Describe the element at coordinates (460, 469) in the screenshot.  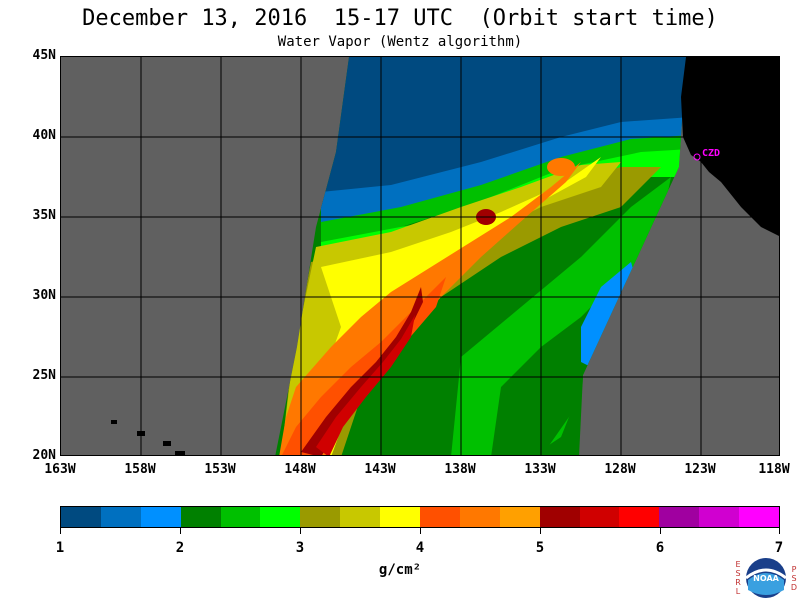
I see `lon-label: 138W` at that location.